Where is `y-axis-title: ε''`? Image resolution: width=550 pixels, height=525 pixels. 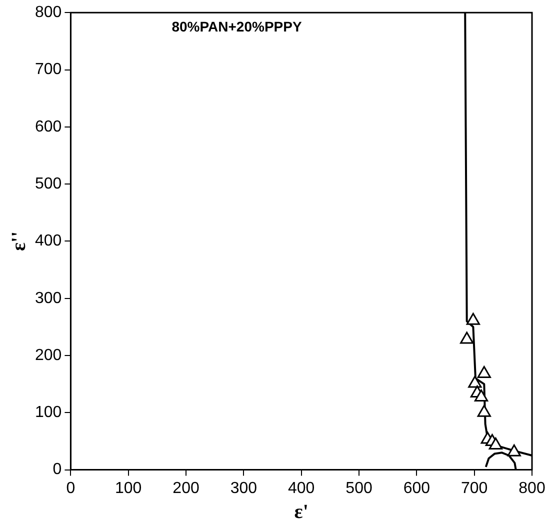 y-axis-title: ε'' is located at coordinates (19, 241).